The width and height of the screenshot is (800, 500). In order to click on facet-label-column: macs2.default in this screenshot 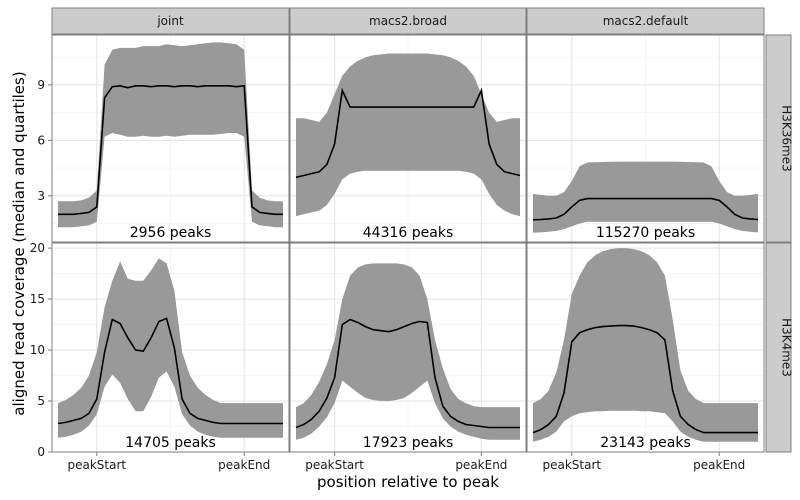, I will do `click(646, 21)`.